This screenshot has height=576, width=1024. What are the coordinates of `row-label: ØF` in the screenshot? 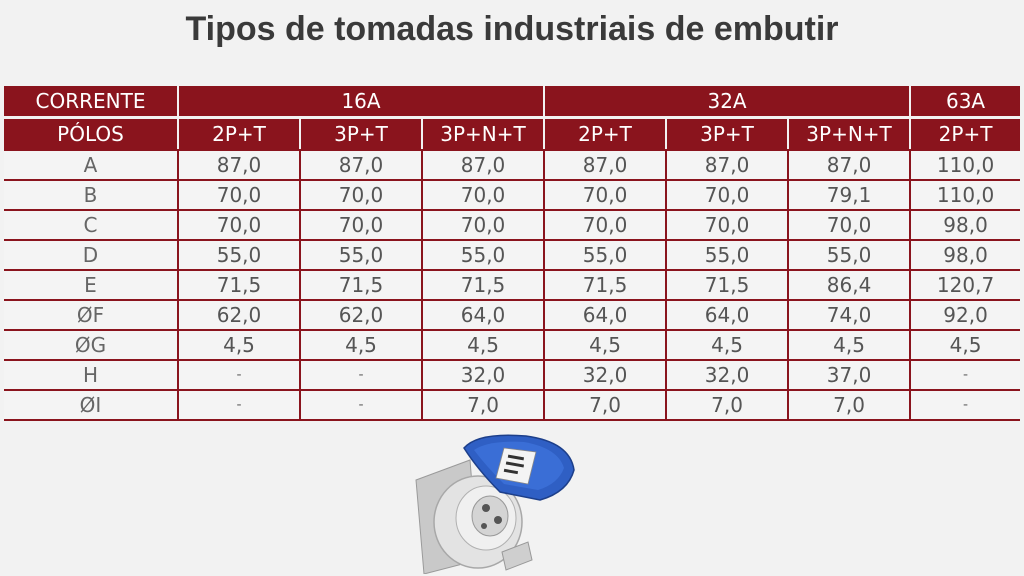 It's located at (91, 315).